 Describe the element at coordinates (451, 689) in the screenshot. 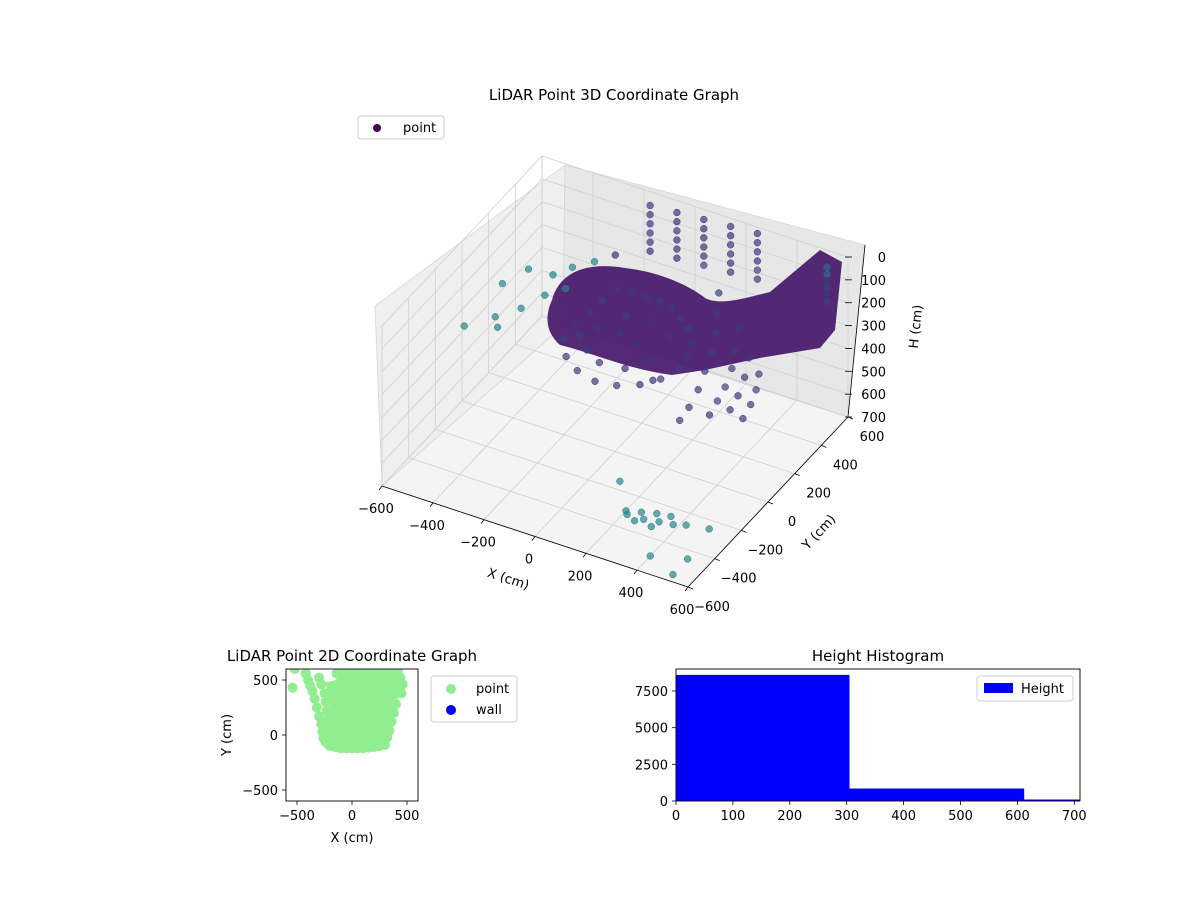

I see `legend-2d-marker-point` at that location.